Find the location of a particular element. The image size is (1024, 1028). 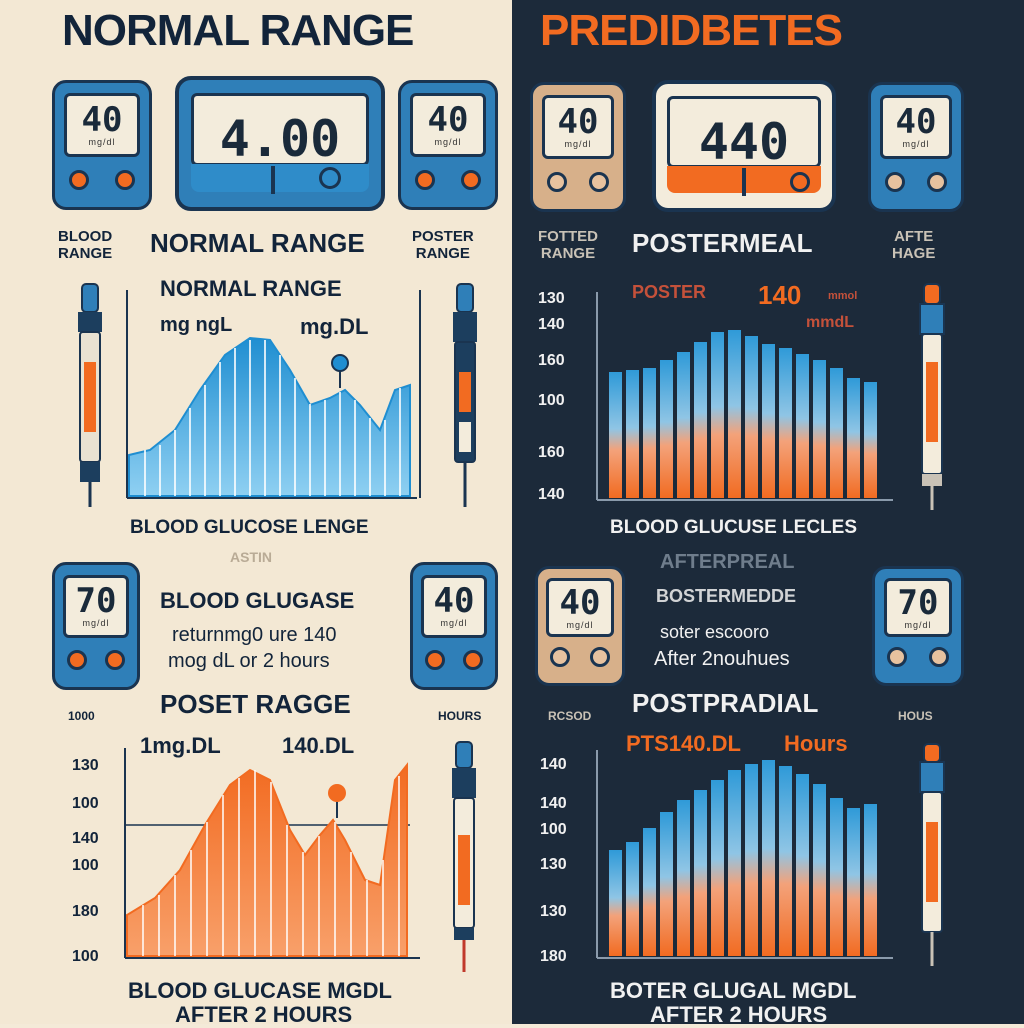

poset-range-label: POSET RAGGE is located at coordinates (255, 704).